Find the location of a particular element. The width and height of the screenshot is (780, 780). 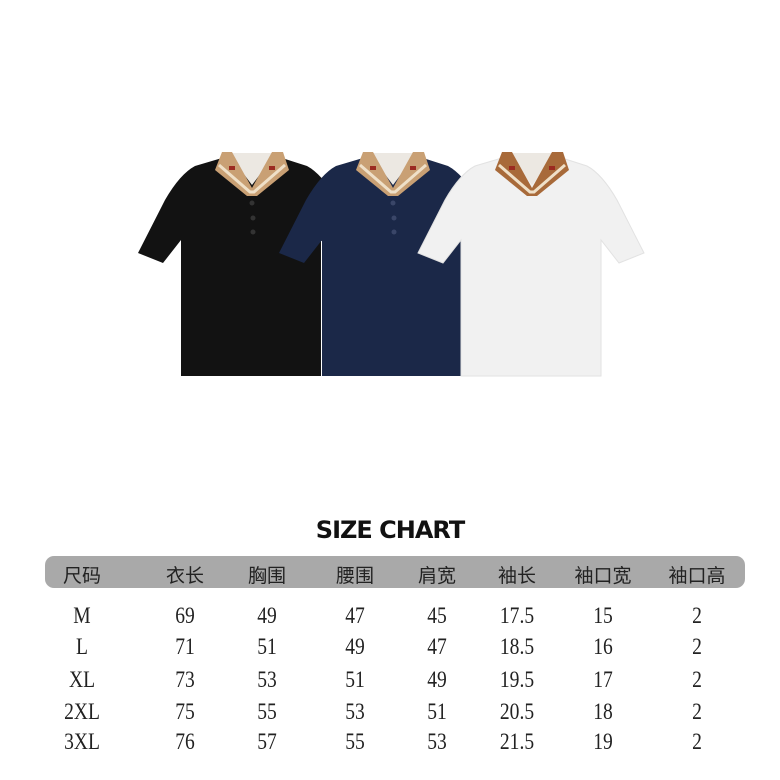

measurement-cell: 19 is located at coordinates (603, 741).